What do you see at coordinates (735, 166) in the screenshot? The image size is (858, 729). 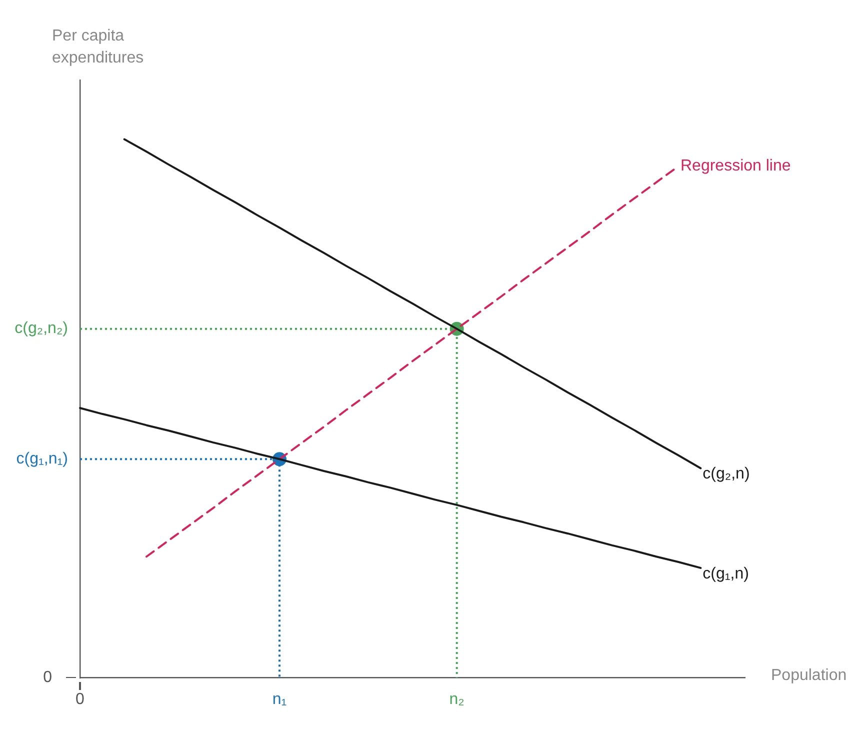 I see `series-label: Regression line` at bounding box center [735, 166].